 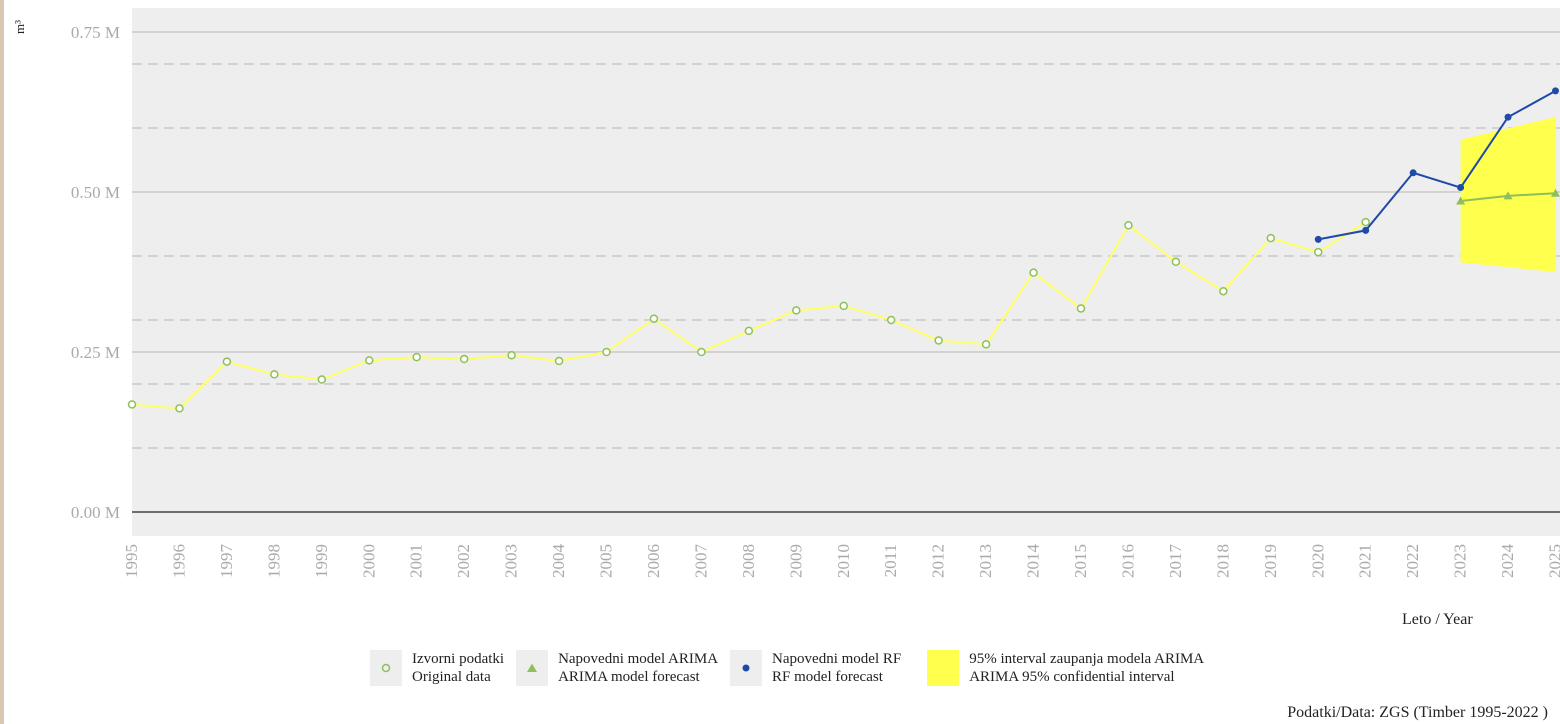 I want to click on legend-line2: ARIMA model forecast, so click(x=629, y=677).